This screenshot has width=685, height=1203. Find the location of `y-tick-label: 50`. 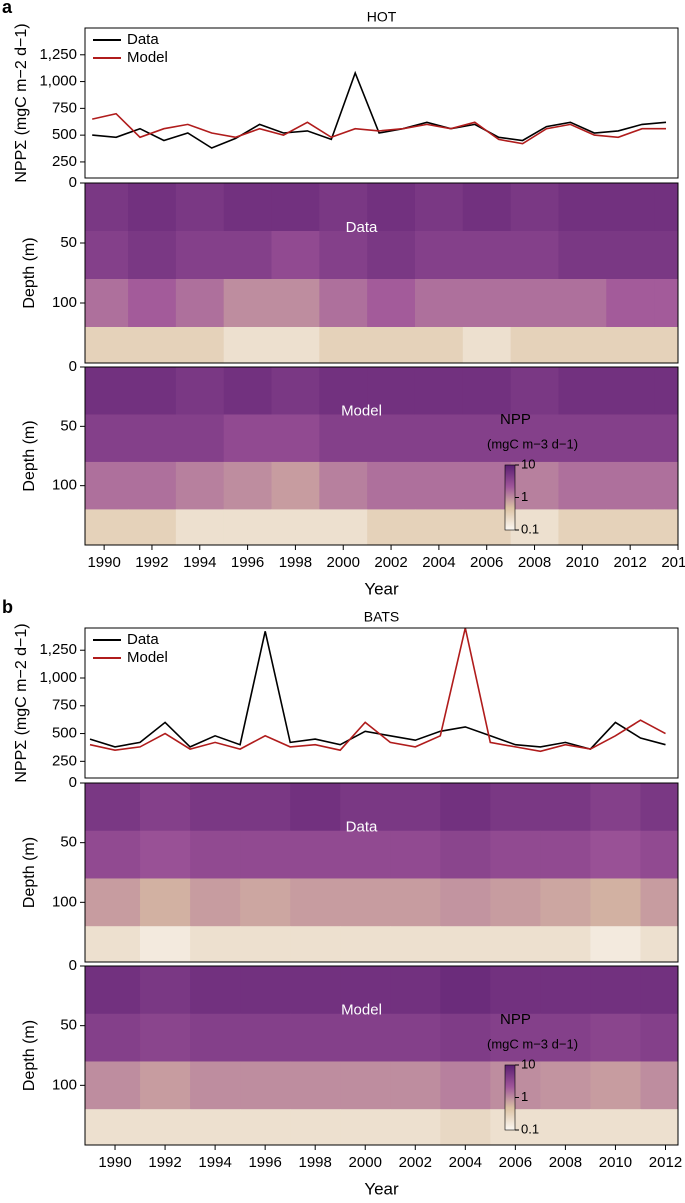

y-tick-label: 50 is located at coordinates (68, 842).